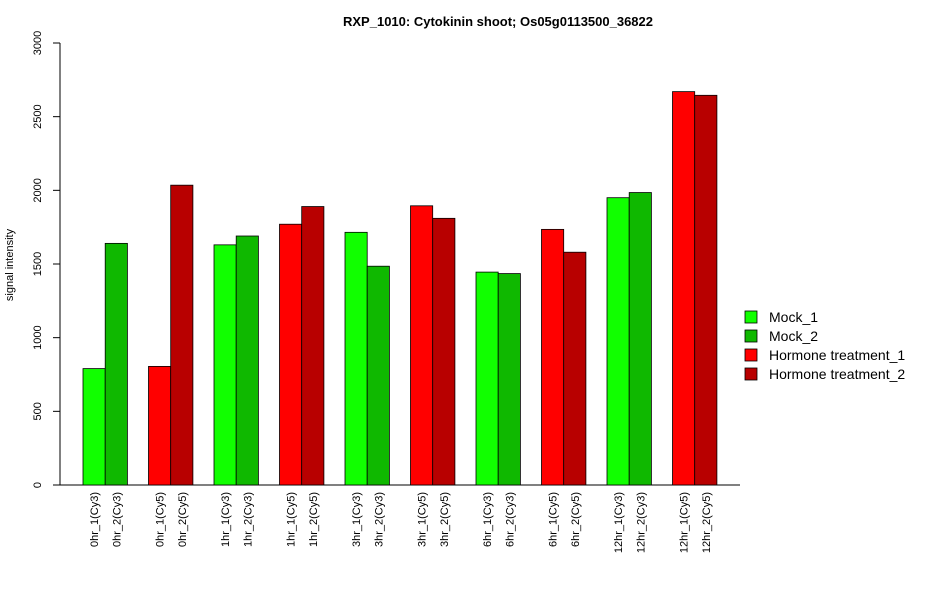 This screenshot has width=950, height=605. I want to click on x-tick-label: 6hr_1(Cy3), so click(488, 519).